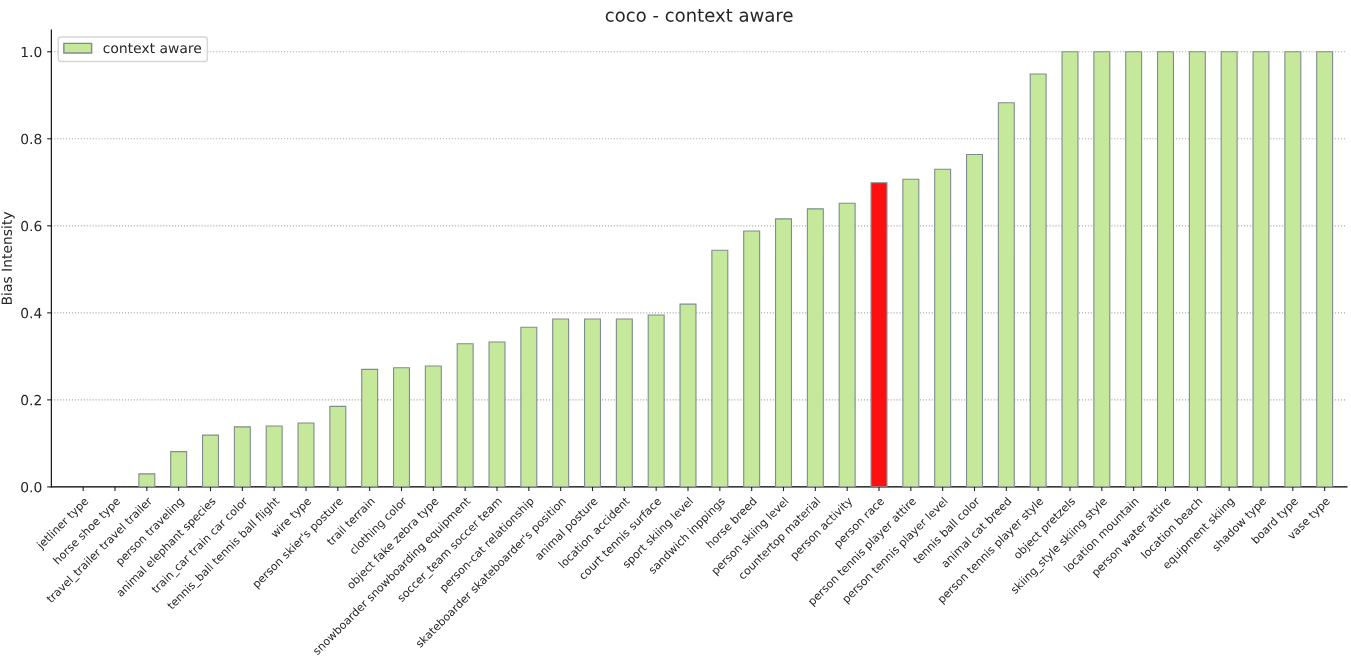 This screenshot has height=667, width=1351. What do you see at coordinates (699, 15) in the screenshot?
I see `chart-title: coco - context aware` at bounding box center [699, 15].